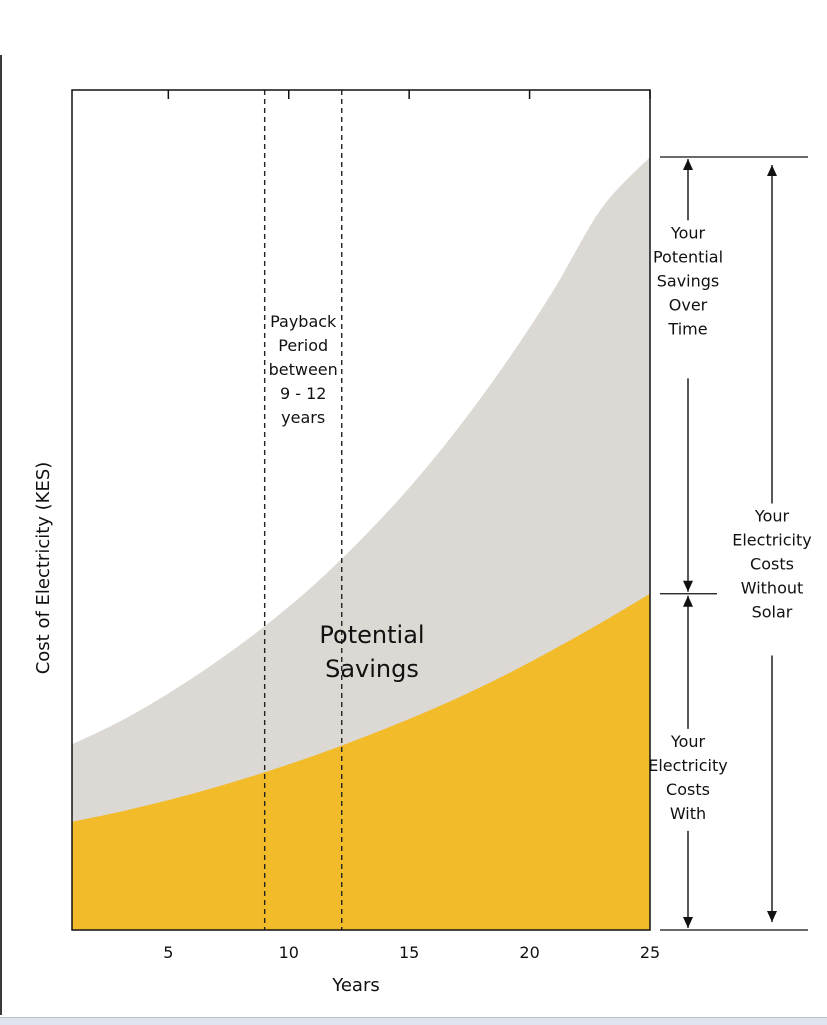 This screenshot has width=827, height=1025. I want to click on payback-label: Payback Period between 9 - 12 years, so click(303, 369).